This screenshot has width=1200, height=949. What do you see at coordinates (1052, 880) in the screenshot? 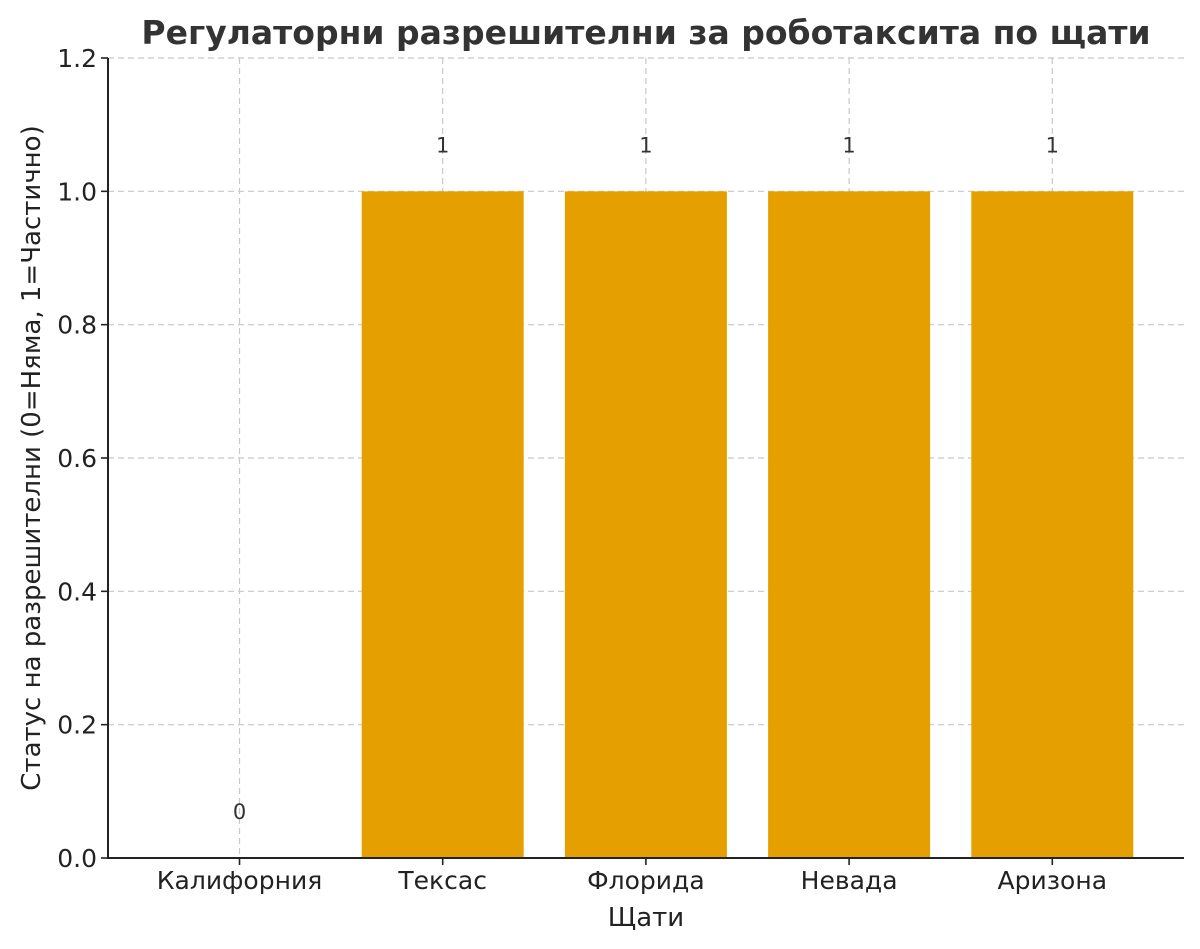
I see `x-tick-label: Аризона` at bounding box center [1052, 880].